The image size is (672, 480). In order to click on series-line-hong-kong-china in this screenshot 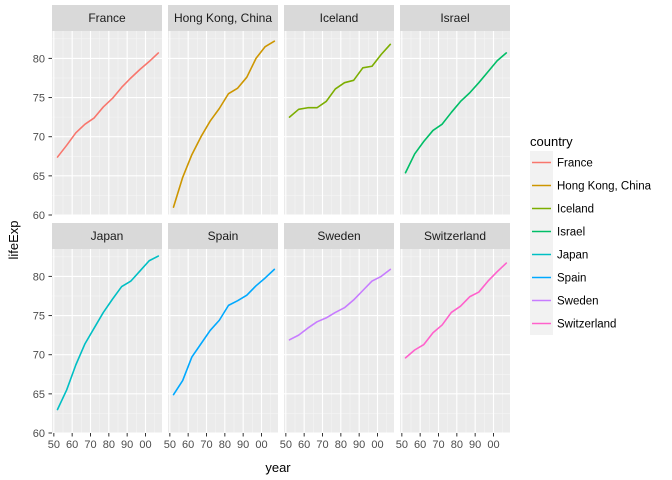, I will do `click(224, 124)`.